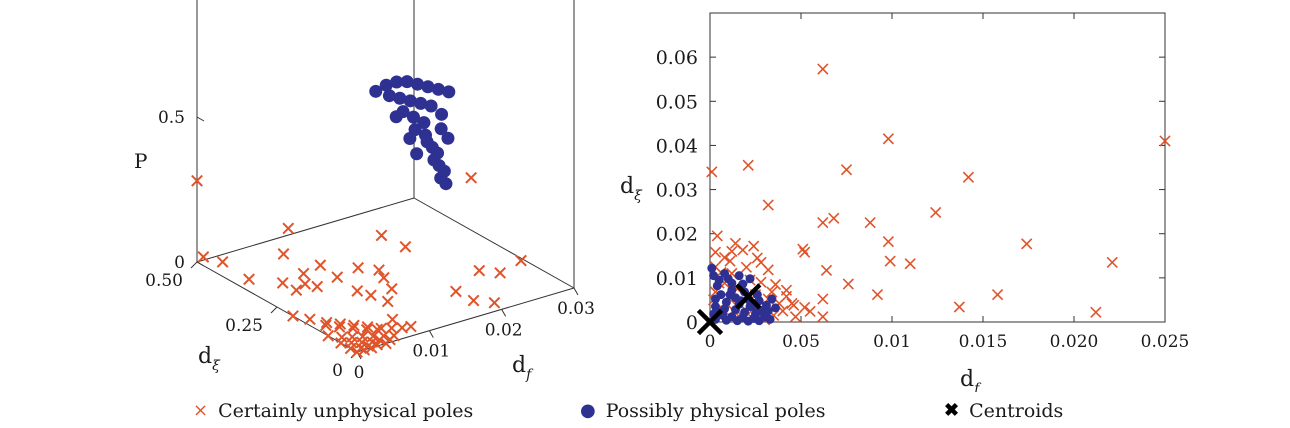 The height and width of the screenshot is (428, 1290). Describe the element at coordinates (200, 264) in the screenshot. I see `z-tick` at that location.